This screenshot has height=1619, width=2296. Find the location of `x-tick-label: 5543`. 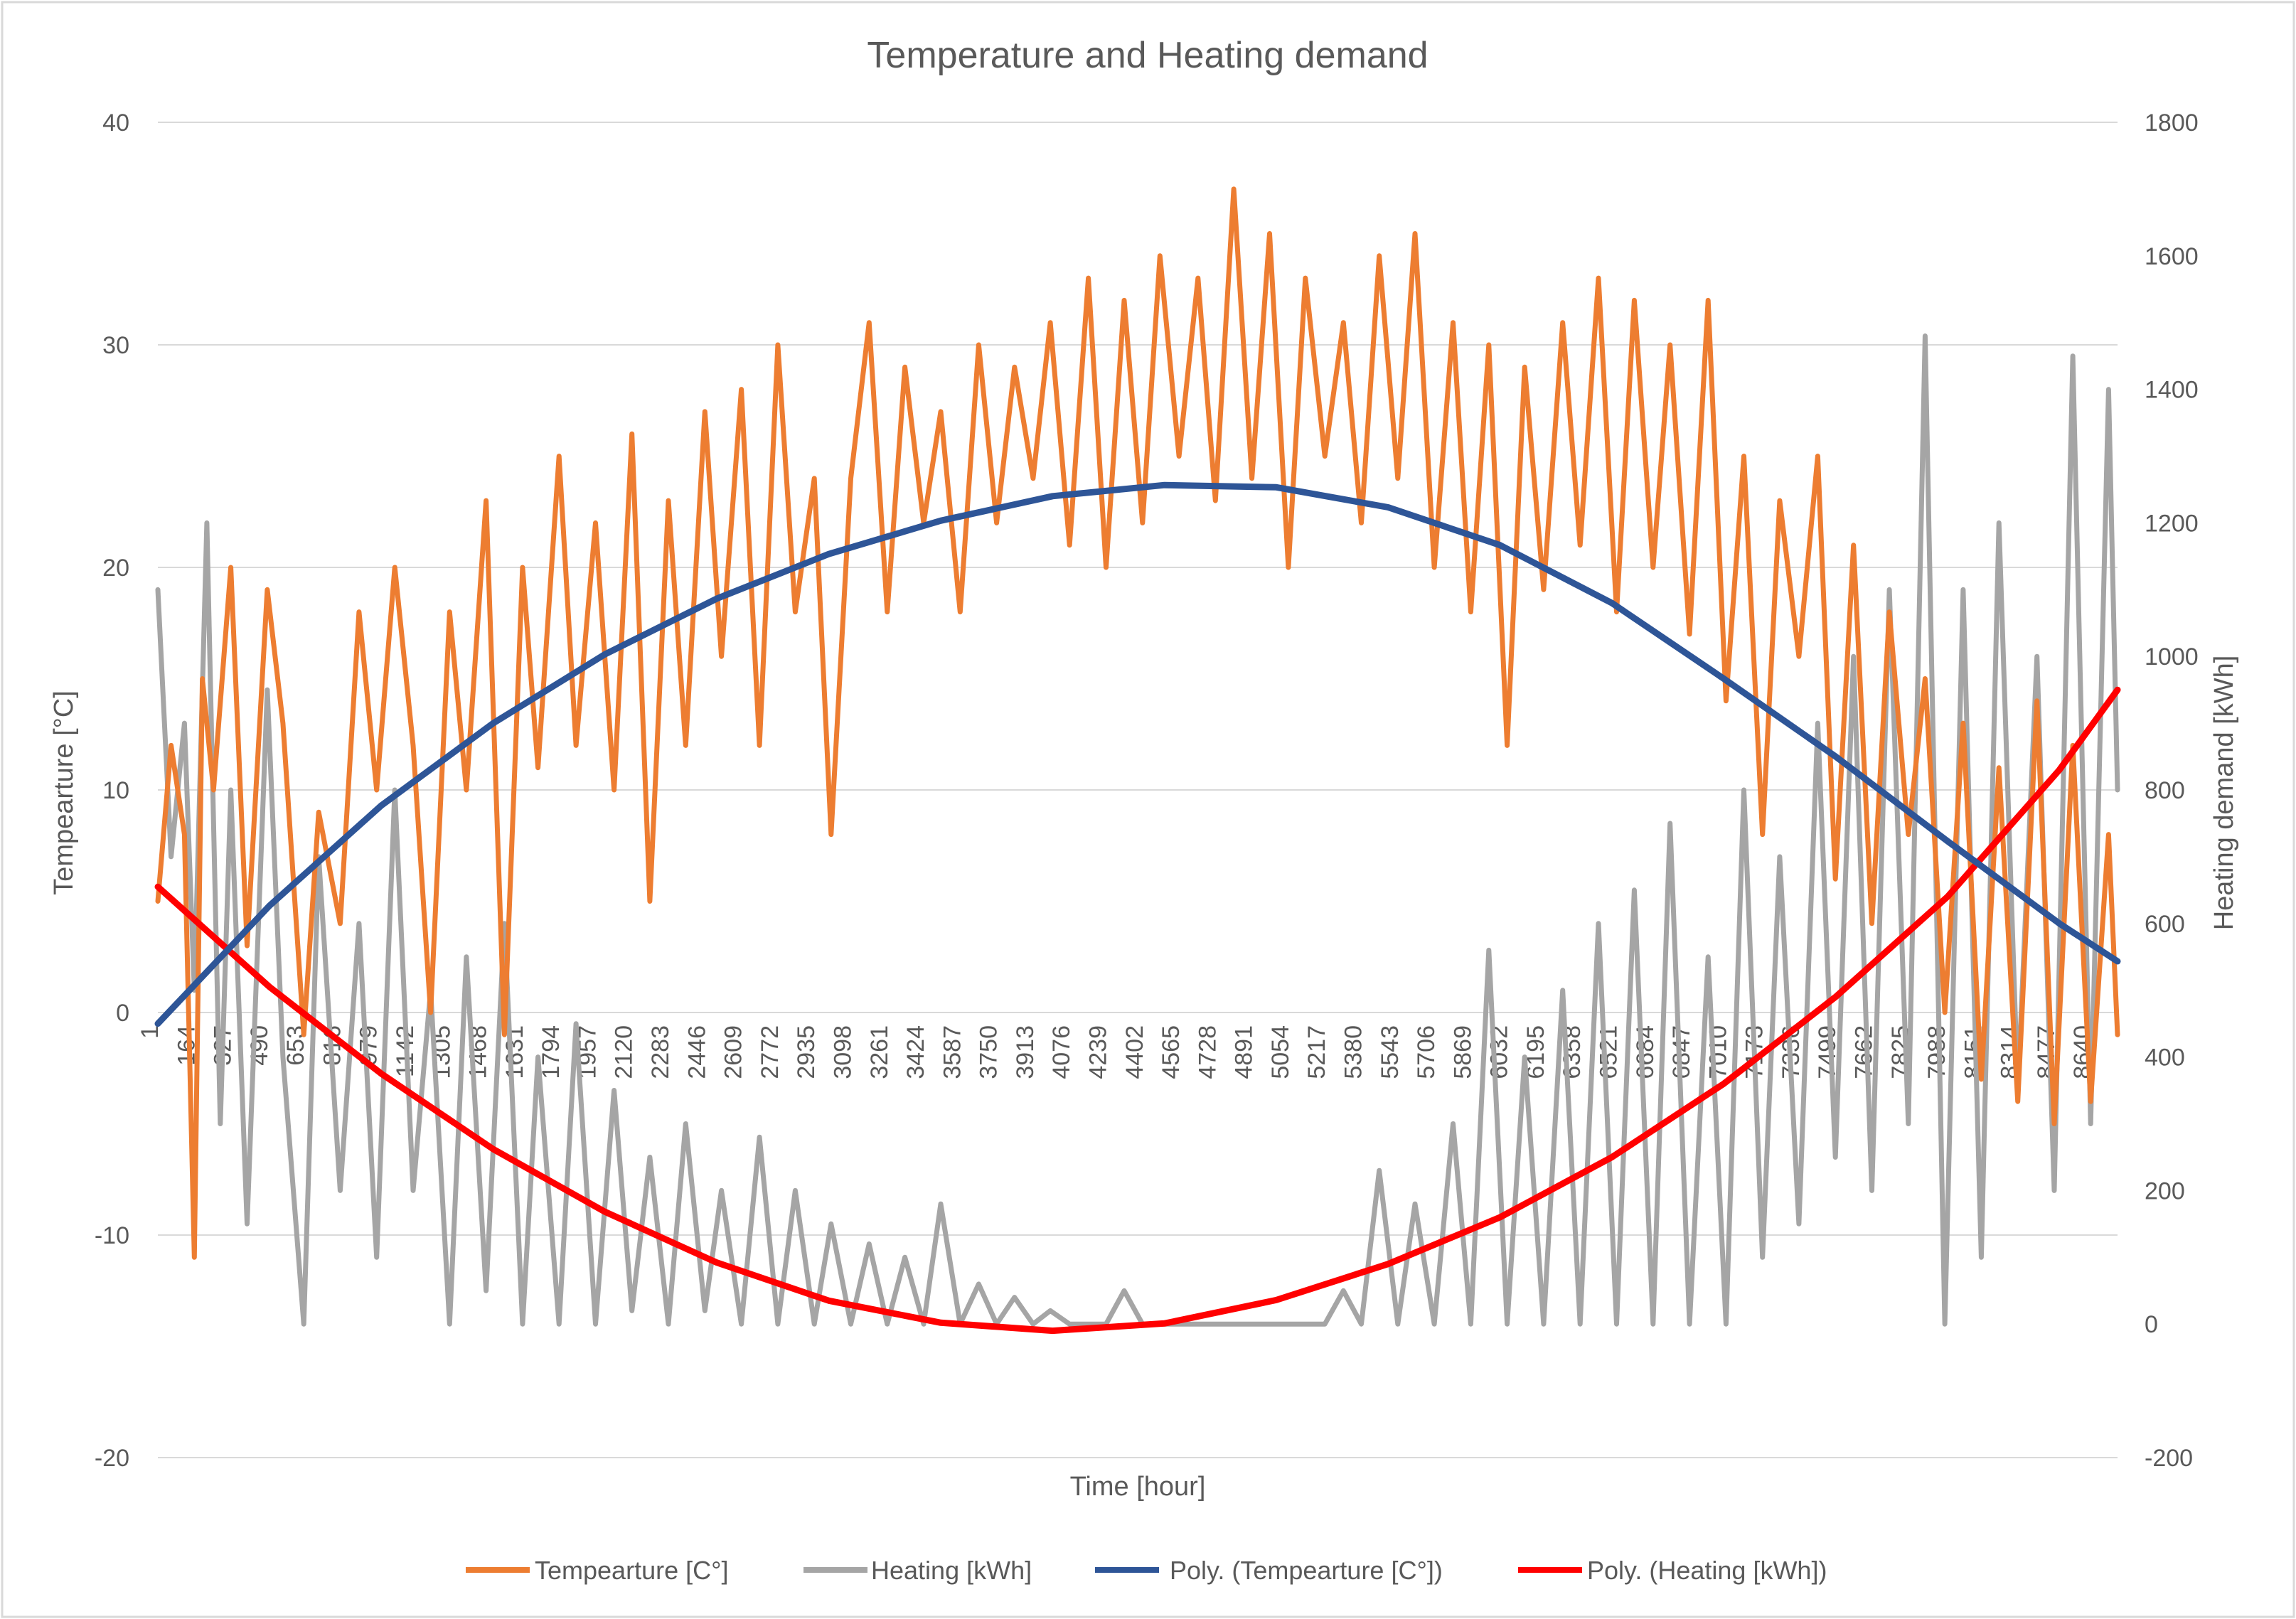

x-tick-label: 5543 is located at coordinates (1390, 1052).